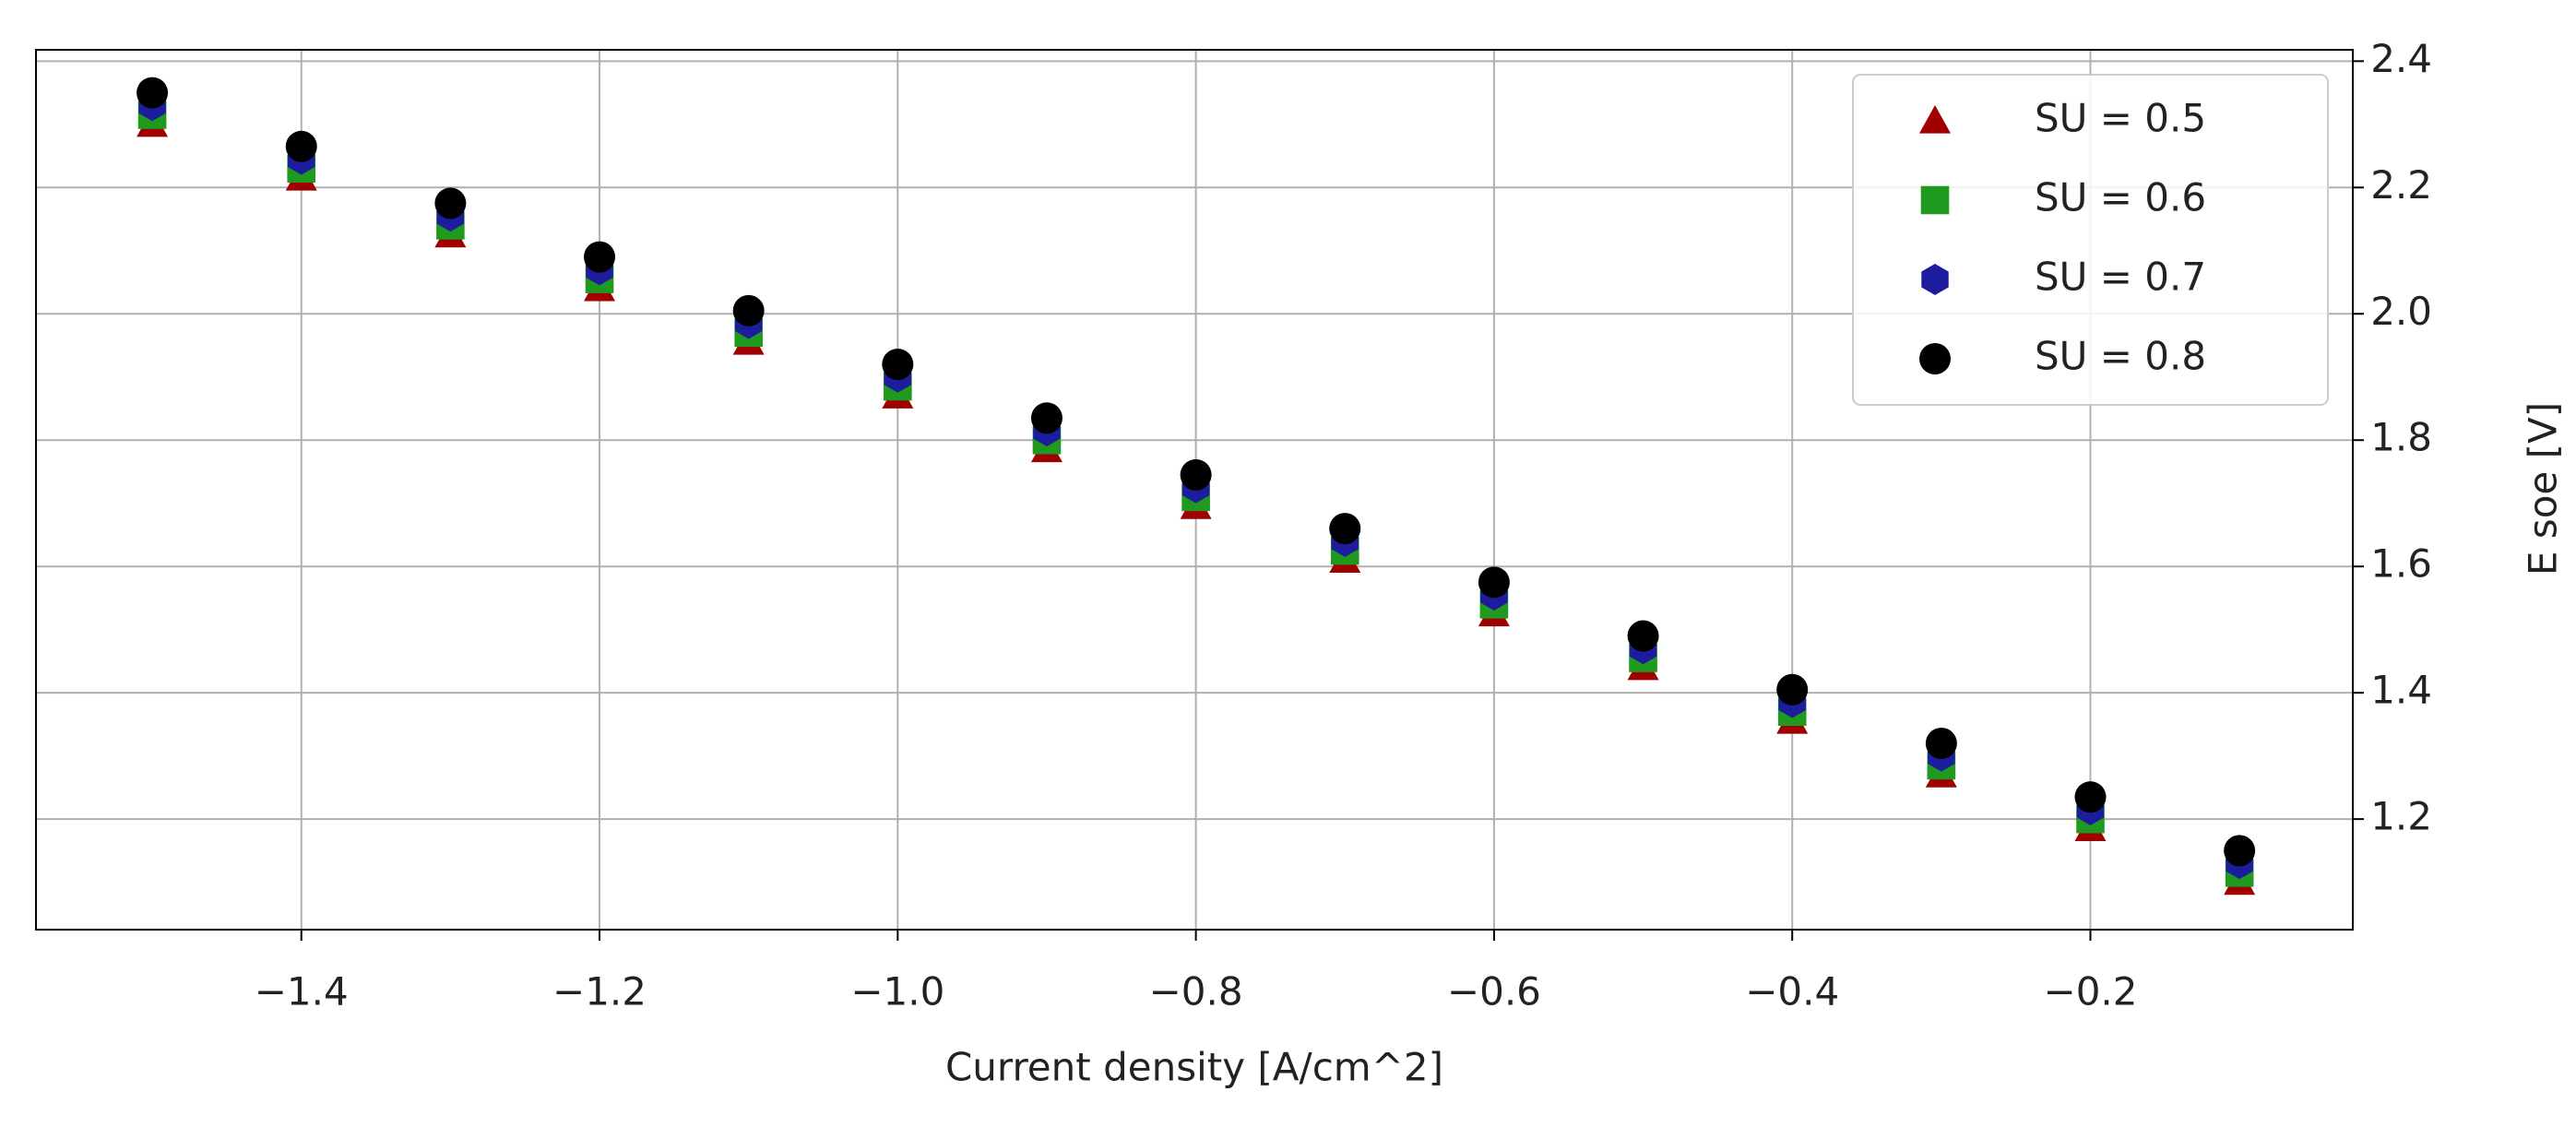 The height and width of the screenshot is (1127, 2576). What do you see at coordinates (2120, 277) in the screenshot?
I see `legend-label: SU = 0.7` at bounding box center [2120, 277].